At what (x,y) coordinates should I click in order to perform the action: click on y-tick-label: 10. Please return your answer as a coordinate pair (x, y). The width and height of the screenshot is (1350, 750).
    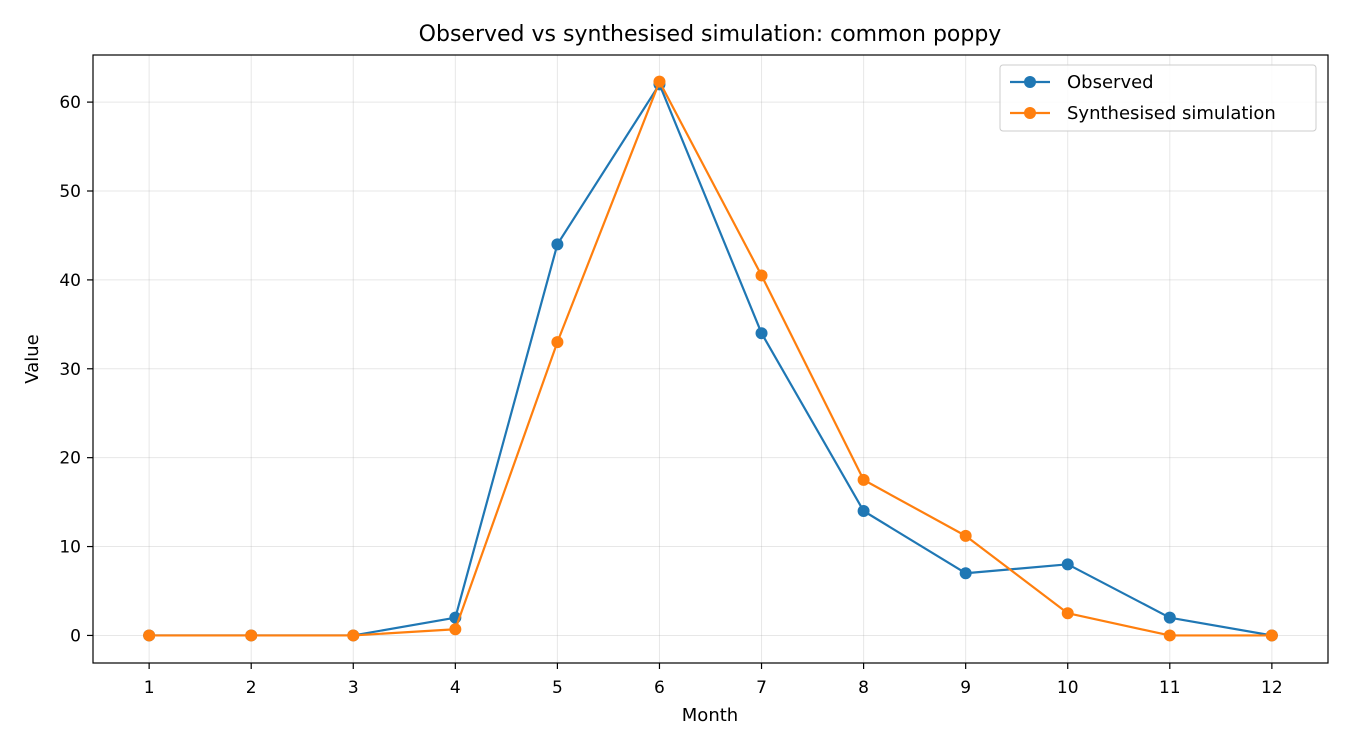
    Looking at the image, I should click on (70, 548).